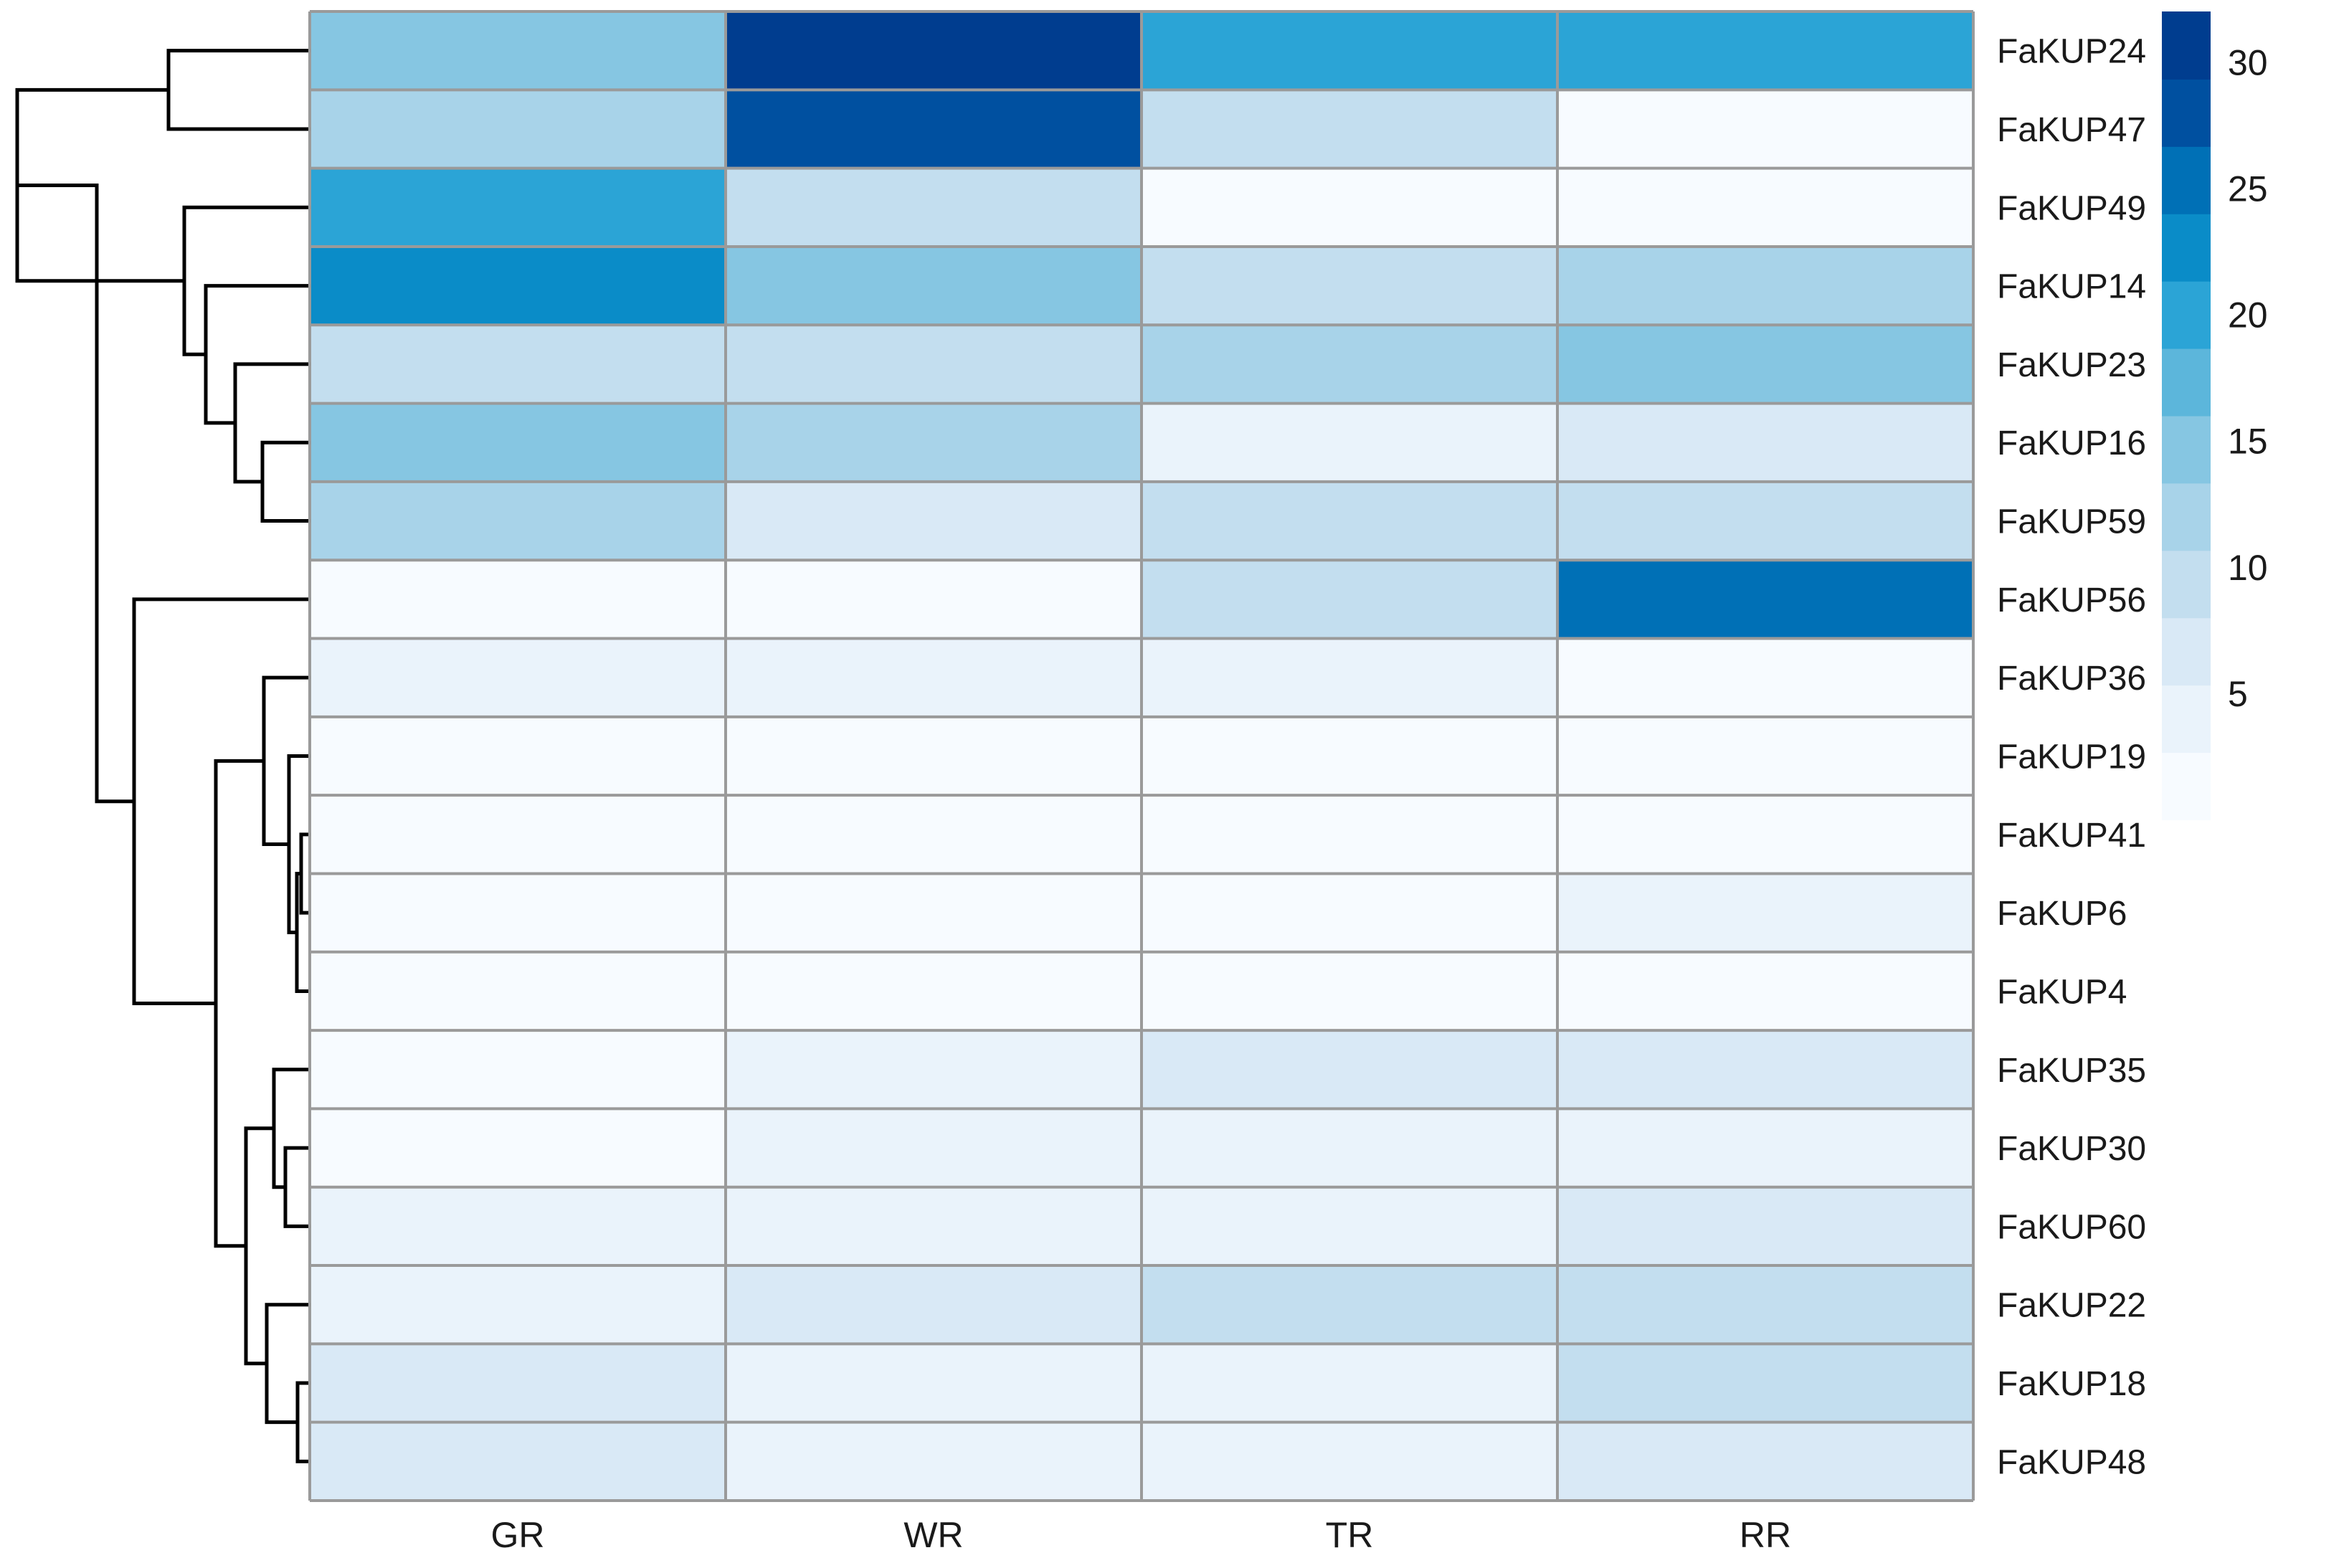 This screenshot has width=2349, height=1568. Describe the element at coordinates (2071, 600) in the screenshot. I see `row-label: FaKUP56` at that location.